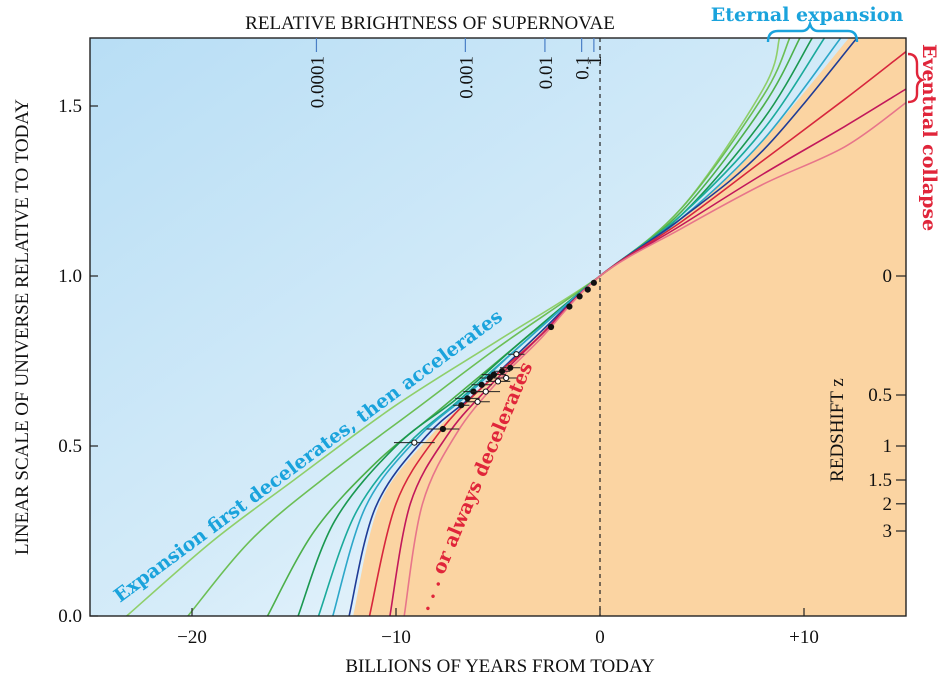 This screenshot has height=680, width=945. Describe the element at coordinates (78, 361) in the screenshot. I see `y-axis: 0.0 0.5 1.0 1.5` at that location.